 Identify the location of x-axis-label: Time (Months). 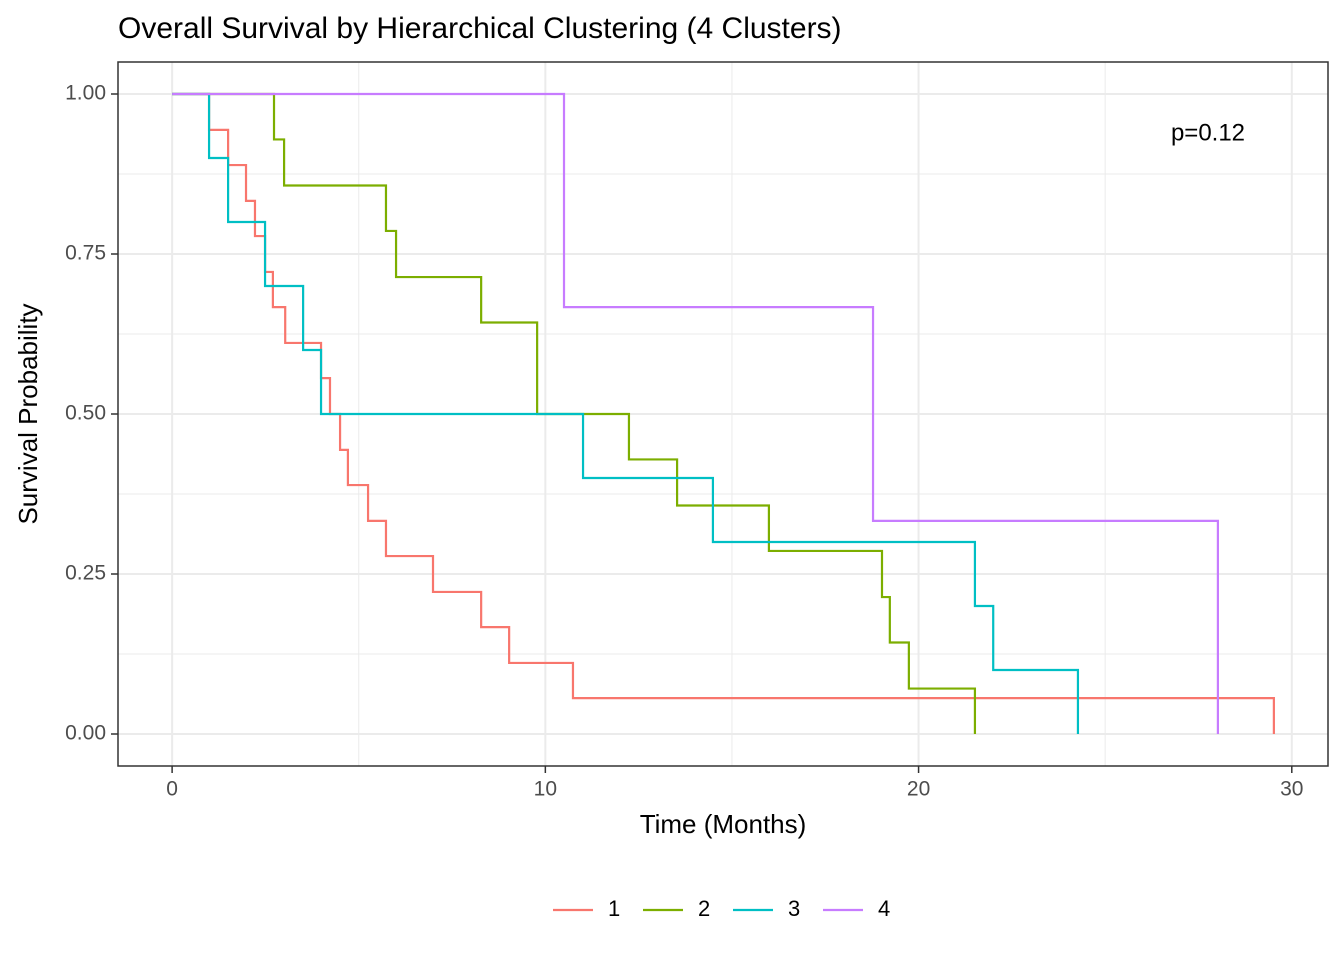
(723, 824).